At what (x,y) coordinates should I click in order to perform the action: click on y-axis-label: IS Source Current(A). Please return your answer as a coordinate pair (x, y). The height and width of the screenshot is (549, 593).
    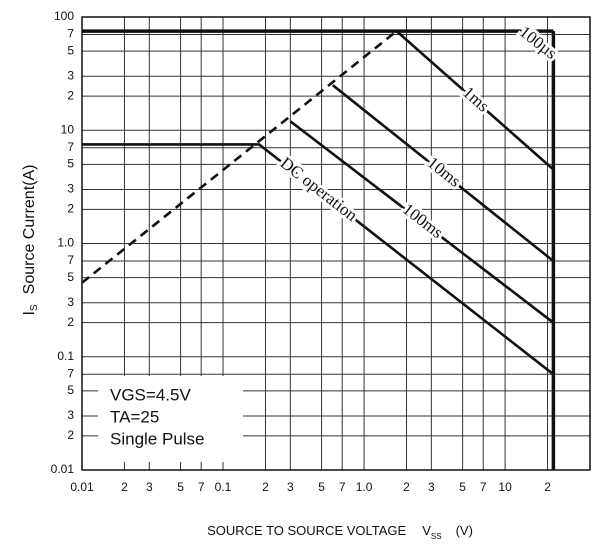
    Looking at the image, I should click on (30, 240).